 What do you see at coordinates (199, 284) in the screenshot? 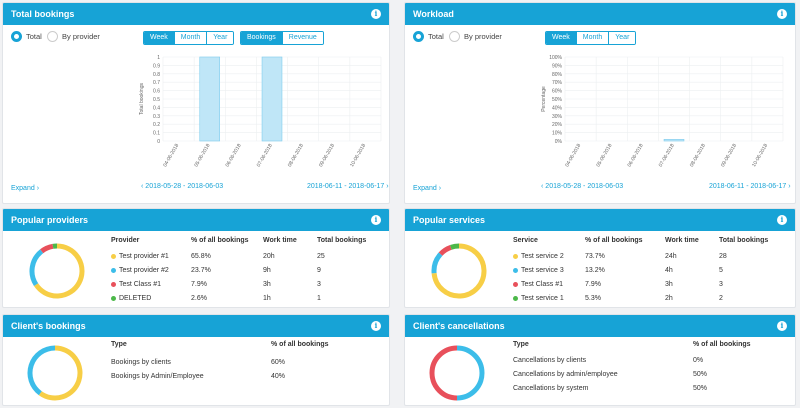
I see `cell-text: 7.9%` at bounding box center [199, 284].